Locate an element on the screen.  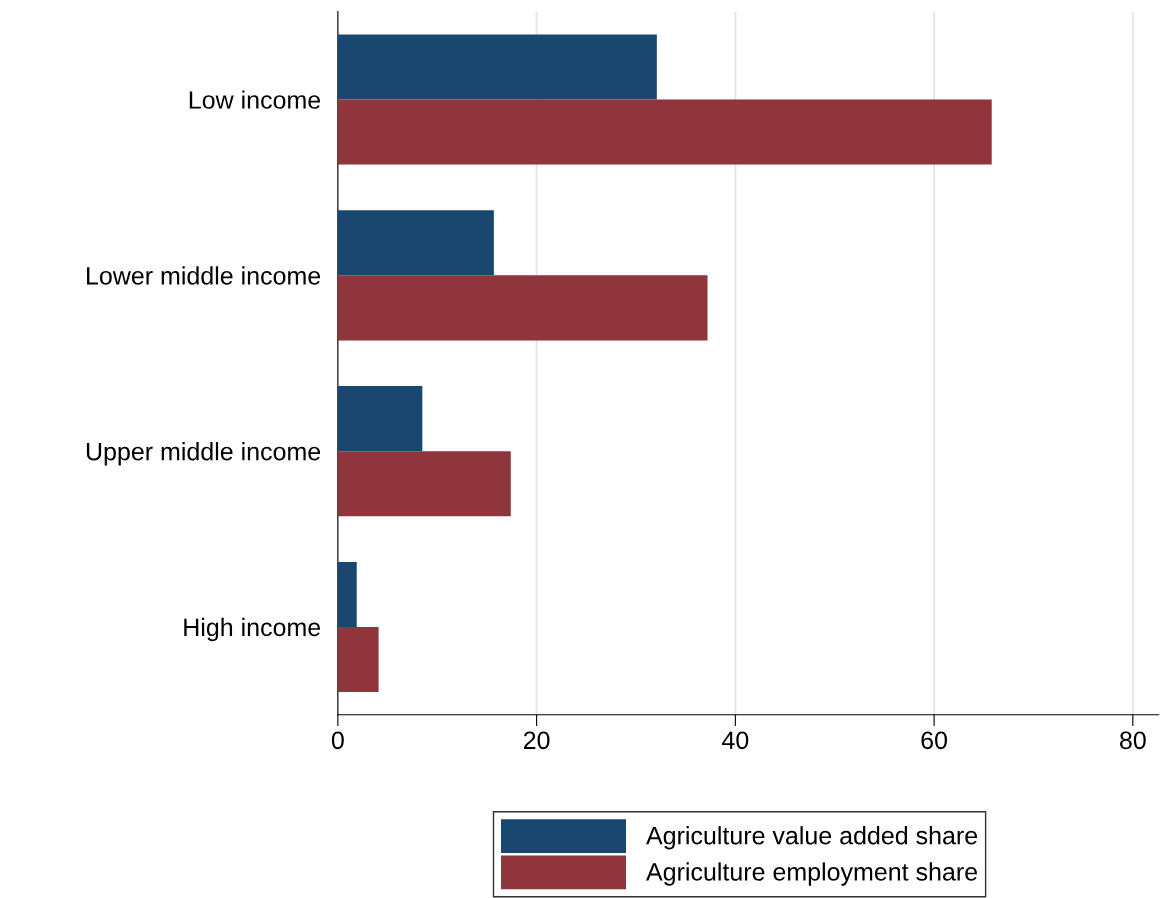
x-tick-label: 40 is located at coordinates (735, 740).